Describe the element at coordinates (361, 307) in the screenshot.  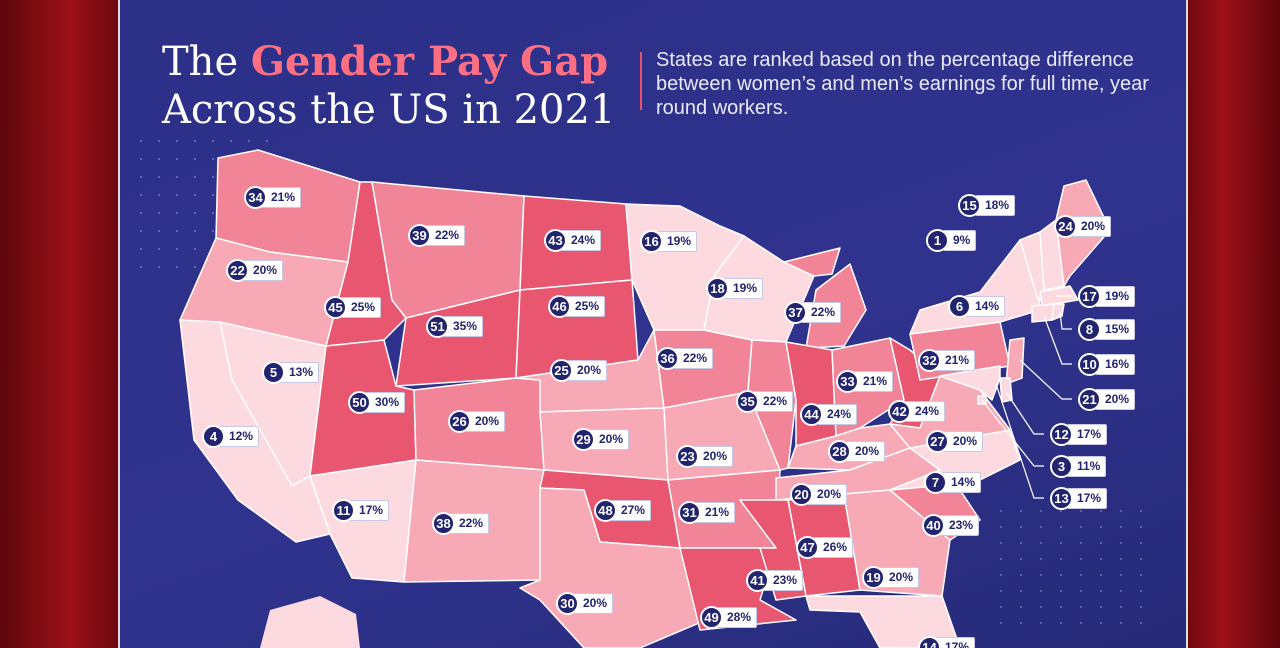
I see `gap-label: 25%` at that location.